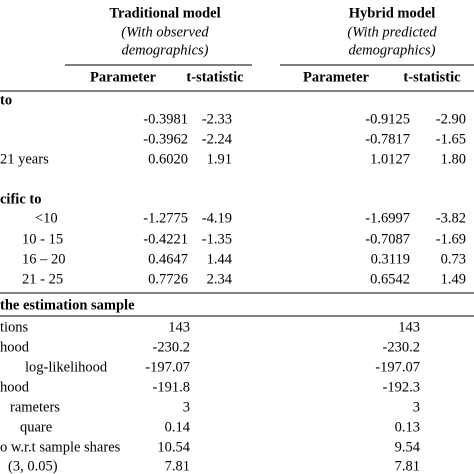 The height and width of the screenshot is (474, 474). What do you see at coordinates (220, 279) in the screenshot?
I see `cell: 2.34` at bounding box center [220, 279].